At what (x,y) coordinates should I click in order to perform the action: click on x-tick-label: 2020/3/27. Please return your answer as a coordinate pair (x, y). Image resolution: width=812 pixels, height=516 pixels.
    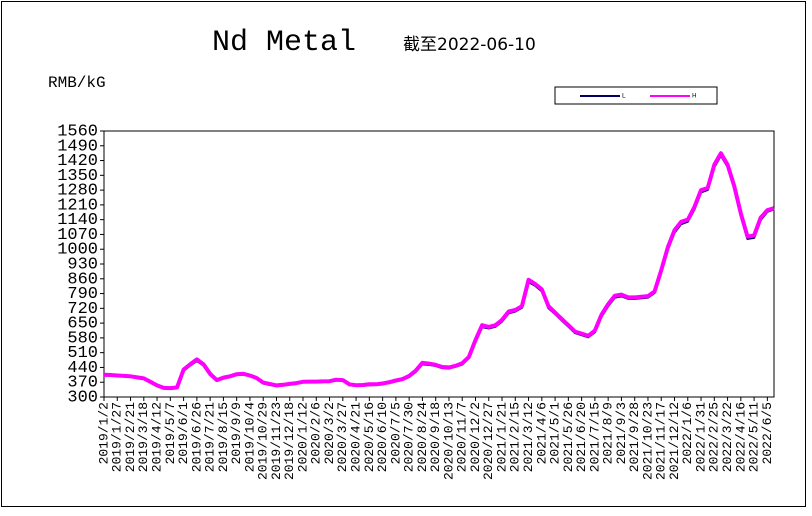
    Looking at the image, I should click on (342, 437).